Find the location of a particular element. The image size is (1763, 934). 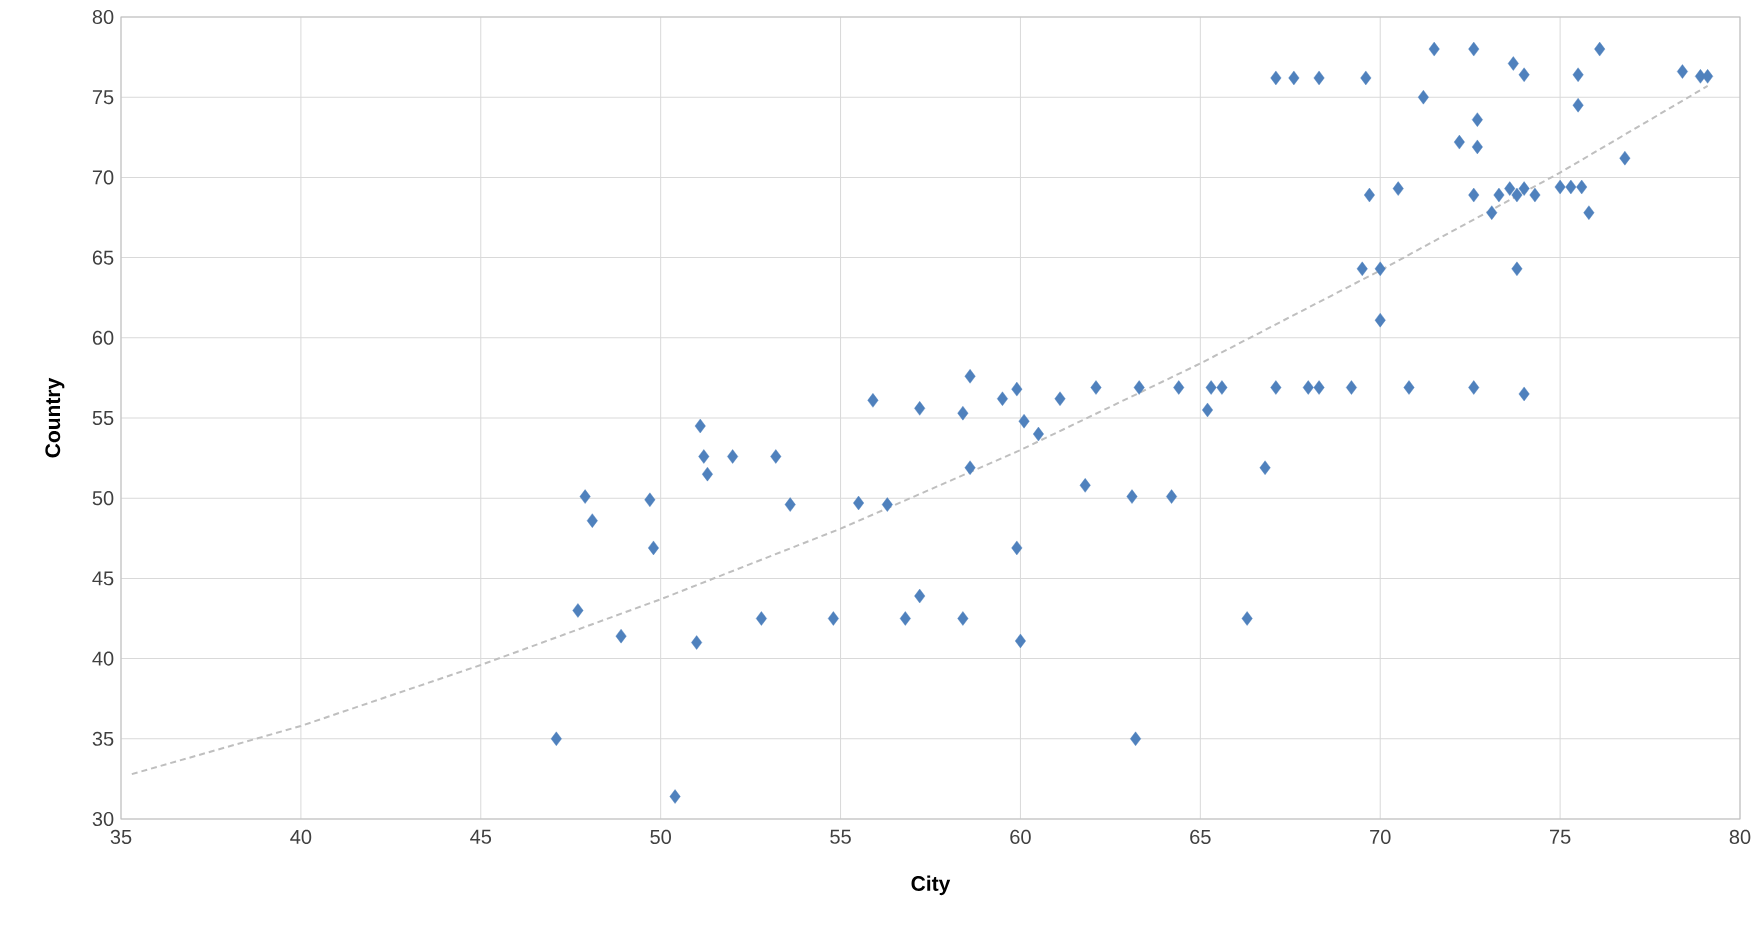

y-tick-label: 60 is located at coordinates (103, 337).